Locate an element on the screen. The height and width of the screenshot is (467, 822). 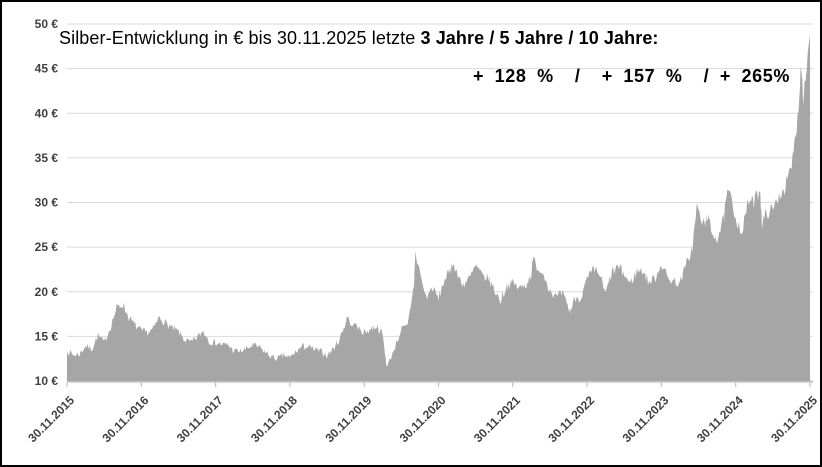
x-axis-tick-label: 30.11.2022 is located at coordinates (571, 419).